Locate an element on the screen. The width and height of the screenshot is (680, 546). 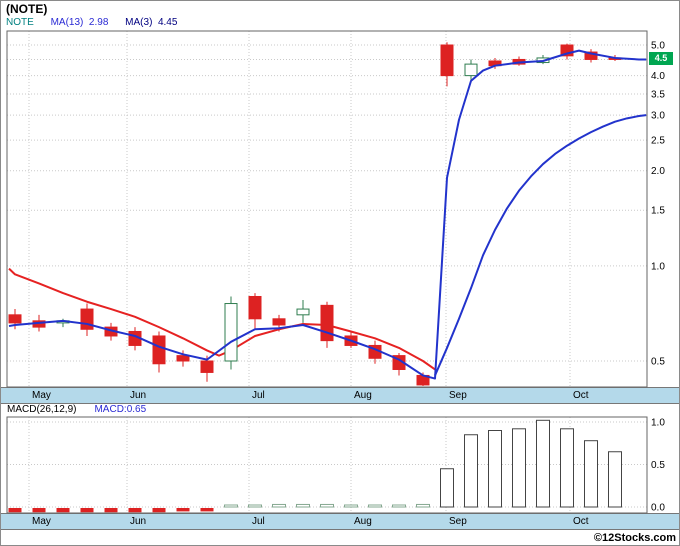
macd-label: MACD(26,12,9) is located at coordinates (42, 409).